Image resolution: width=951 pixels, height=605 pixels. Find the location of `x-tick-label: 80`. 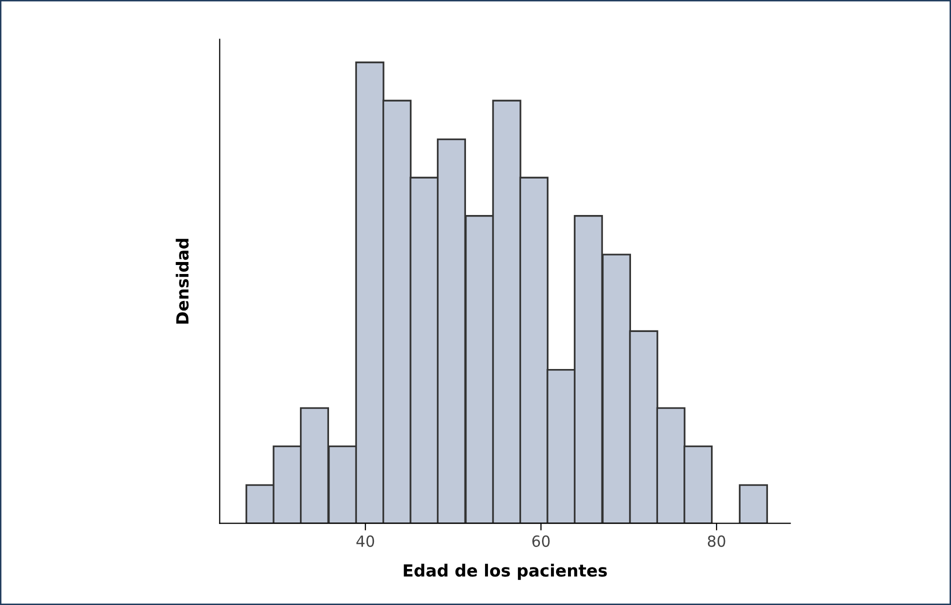

x-tick-label: 80 is located at coordinates (717, 541).